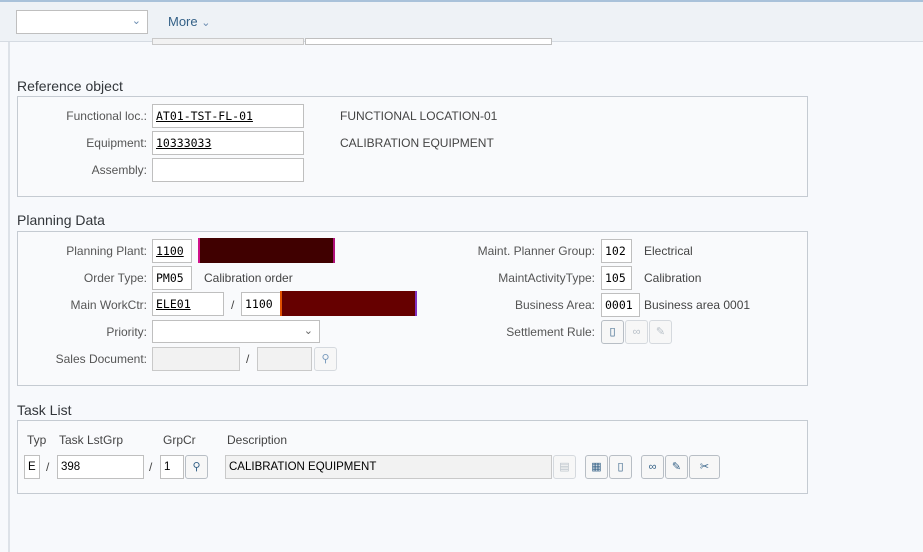  What do you see at coordinates (119, 170) in the screenshot?
I see `assembly-label: Assembly:` at bounding box center [119, 170].